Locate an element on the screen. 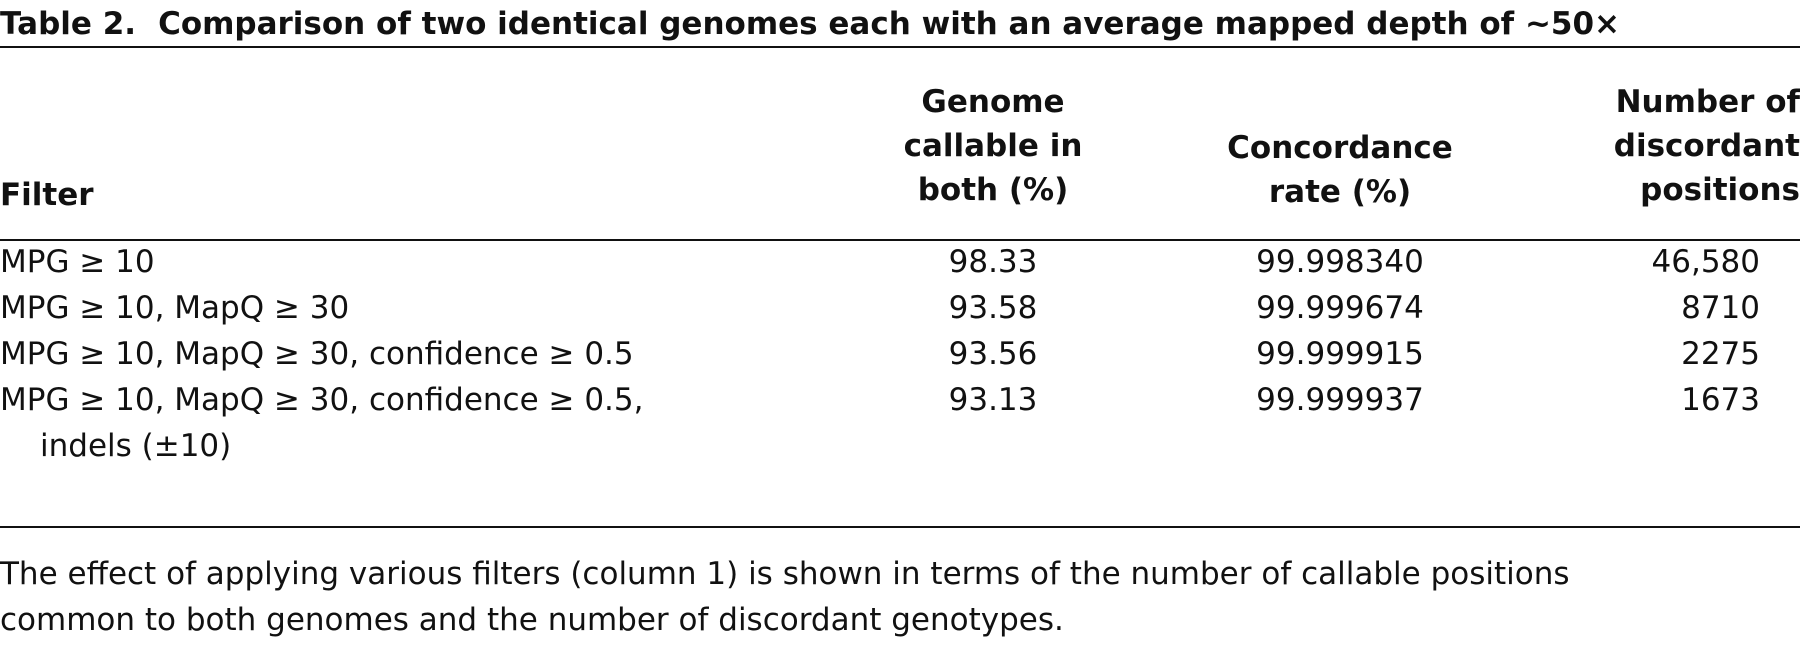 Image resolution: width=1800 pixels, height=650 pixels. concordance-cell: 99.999937 is located at coordinates (1340, 400).